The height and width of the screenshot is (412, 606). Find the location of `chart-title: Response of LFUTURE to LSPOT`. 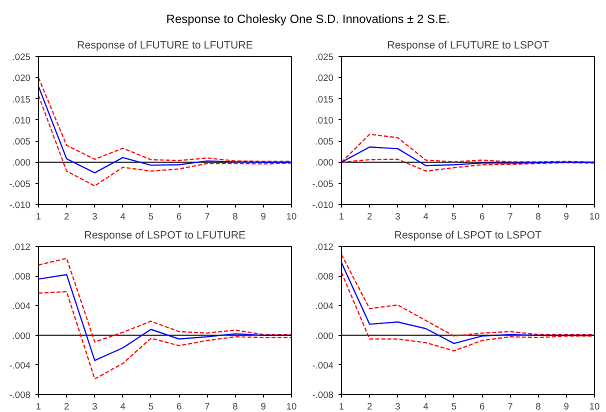

chart-title: Response of LFUTURE to LSPOT is located at coordinates (468, 46).